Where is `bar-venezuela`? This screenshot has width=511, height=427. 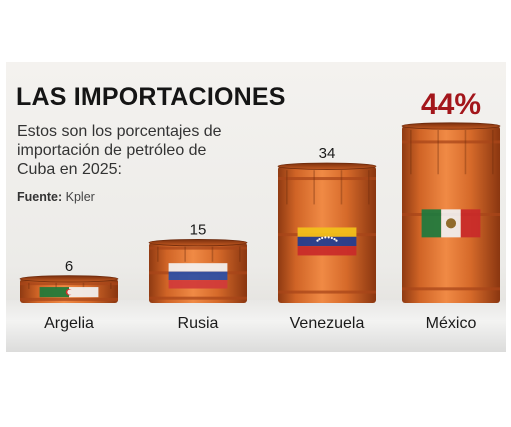 bar-venezuela is located at coordinates (327, 232).